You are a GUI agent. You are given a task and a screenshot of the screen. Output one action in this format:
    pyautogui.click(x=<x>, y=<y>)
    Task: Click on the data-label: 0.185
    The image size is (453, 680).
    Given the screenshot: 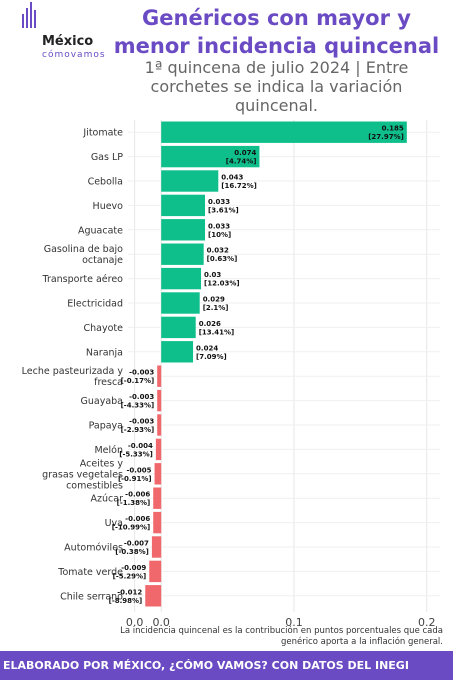 What is the action you would take?
    pyautogui.click(x=393, y=129)
    